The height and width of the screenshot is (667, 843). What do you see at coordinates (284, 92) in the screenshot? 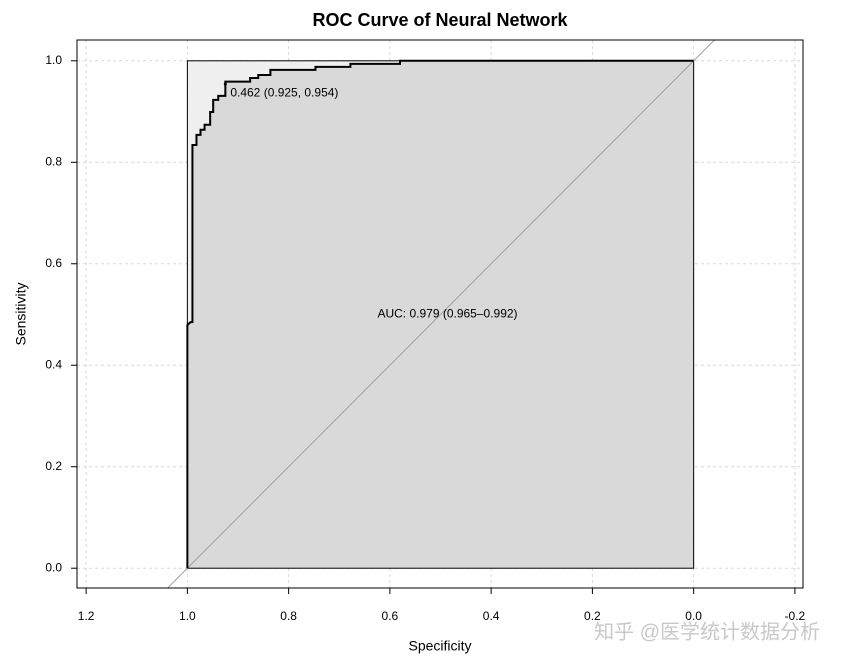
I see `threshold-label: 0.462 (0.925, 0.954)` at bounding box center [284, 92].